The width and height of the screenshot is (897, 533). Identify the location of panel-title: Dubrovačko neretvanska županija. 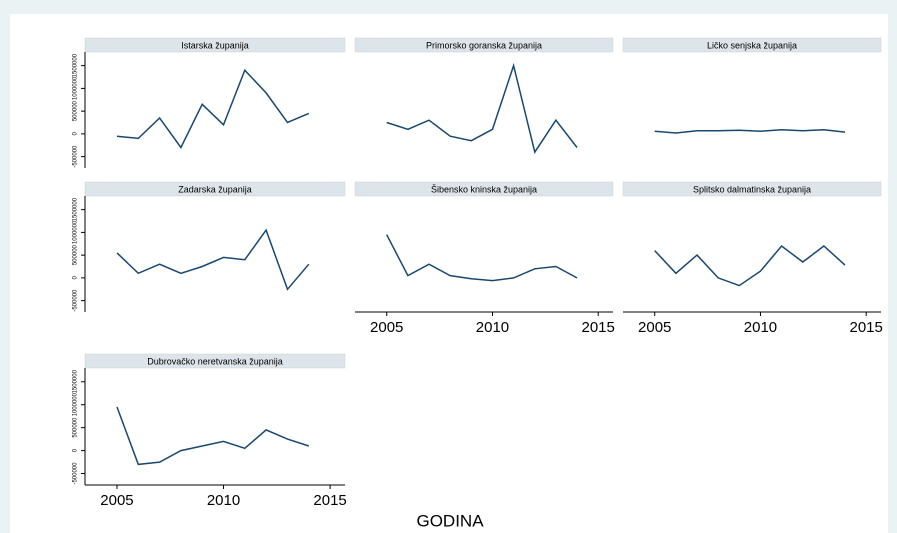
(215, 361).